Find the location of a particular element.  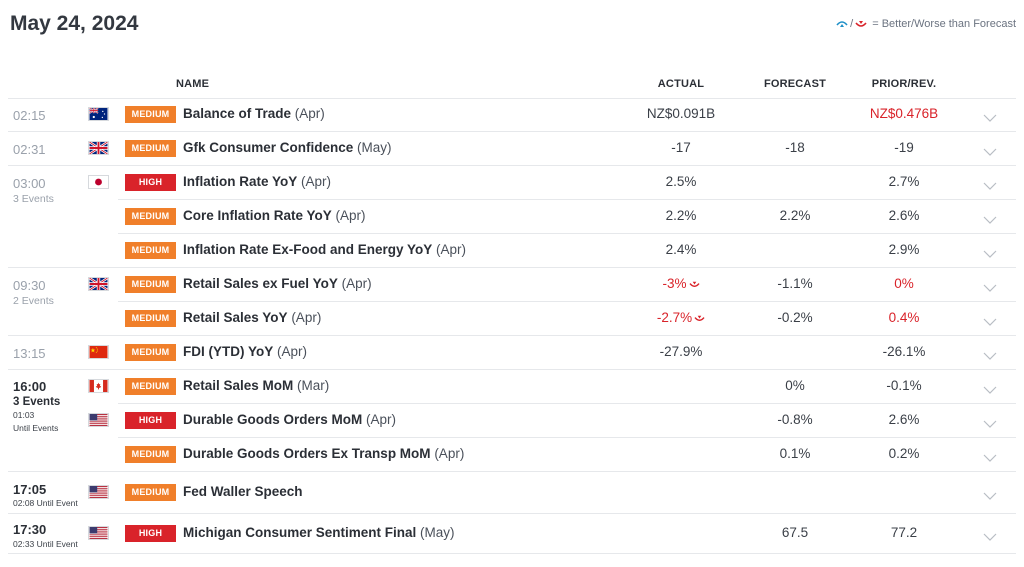

table-row: MEDIUM Fed Waller Speech is located at coordinates (512, 493).